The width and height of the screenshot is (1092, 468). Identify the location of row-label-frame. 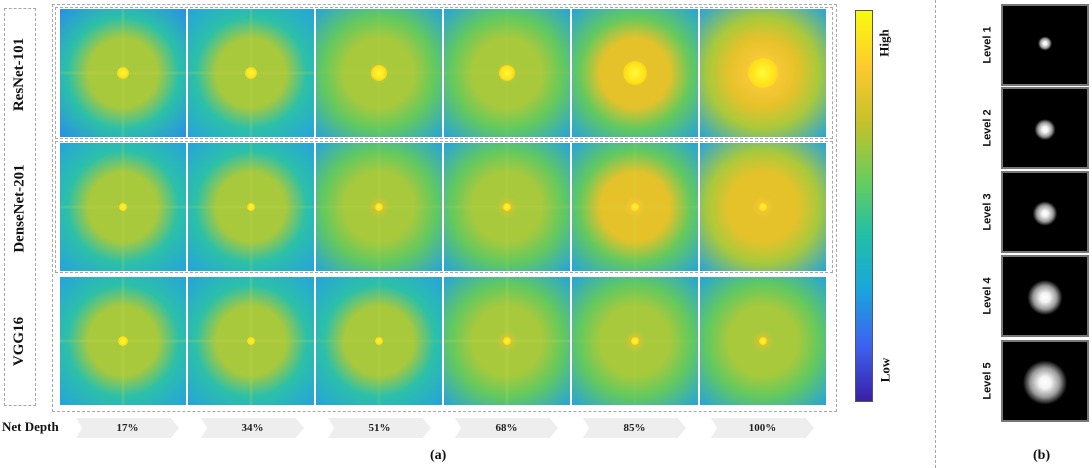
(20, 207).